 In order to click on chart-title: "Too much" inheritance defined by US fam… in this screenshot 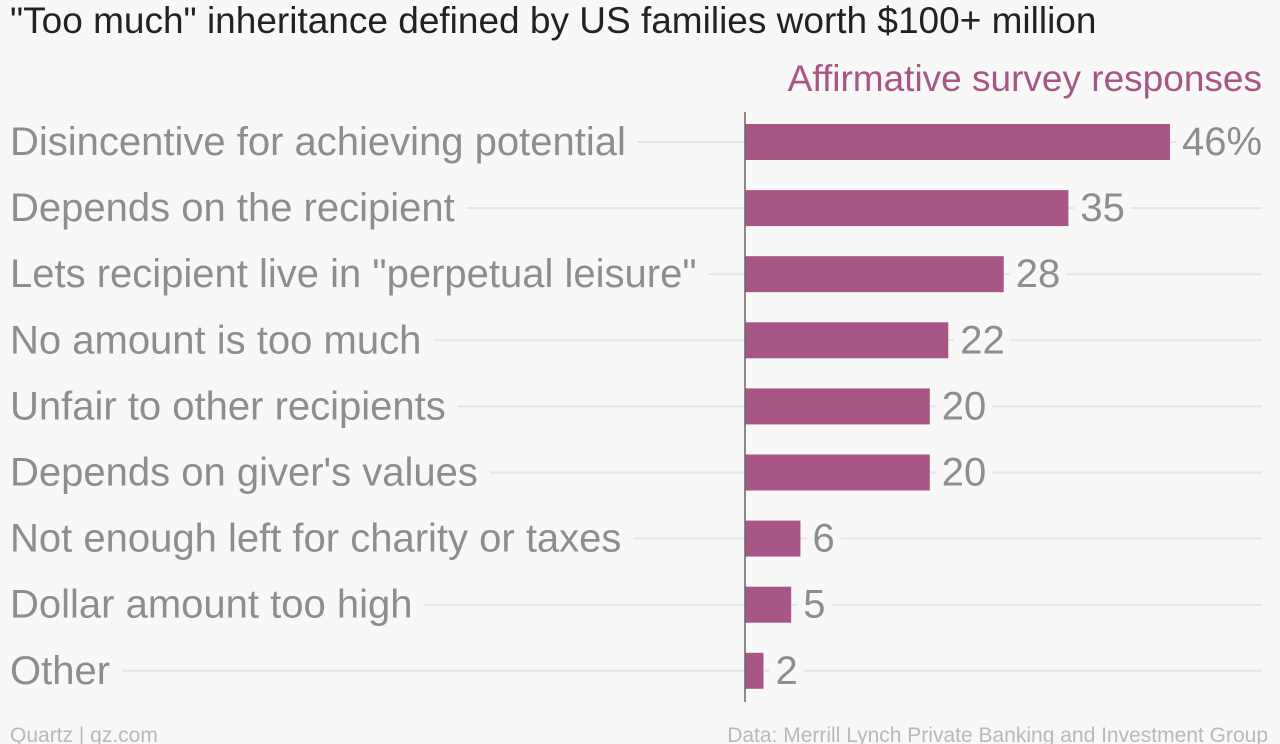, I will do `click(553, 20)`.